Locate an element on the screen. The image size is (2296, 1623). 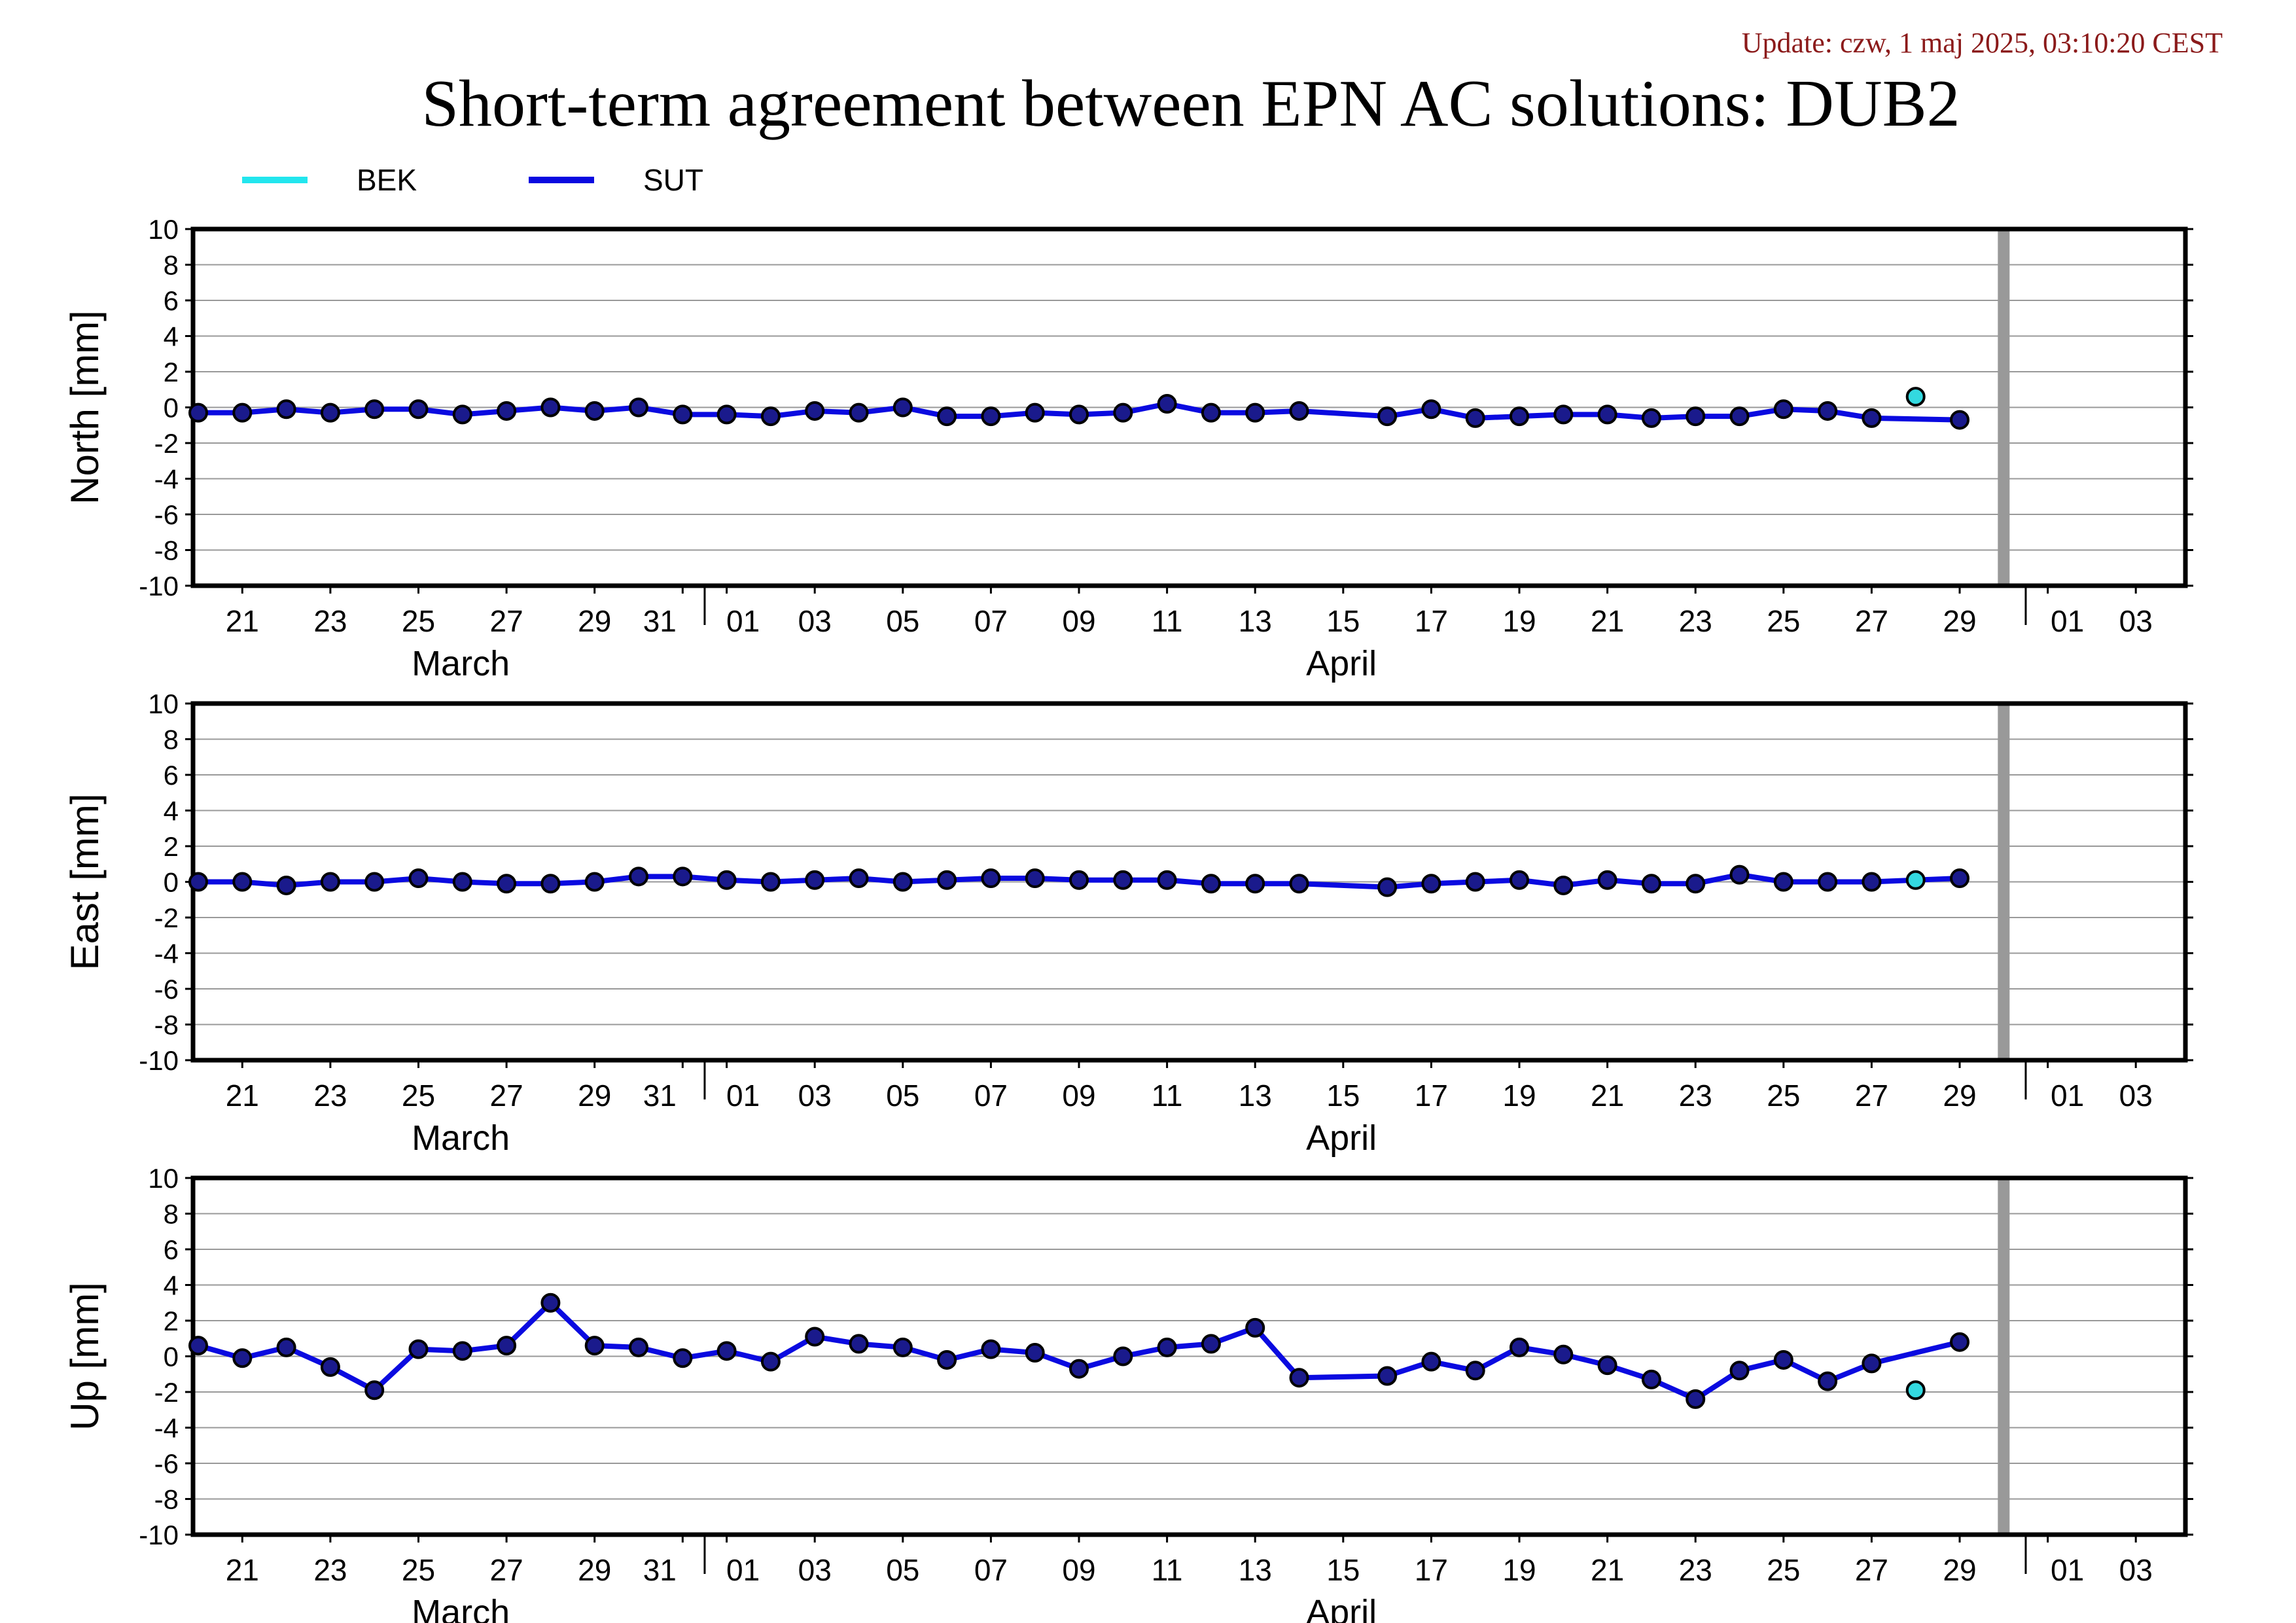
y-tick-label: 8 is located at coordinates (171, 1214).